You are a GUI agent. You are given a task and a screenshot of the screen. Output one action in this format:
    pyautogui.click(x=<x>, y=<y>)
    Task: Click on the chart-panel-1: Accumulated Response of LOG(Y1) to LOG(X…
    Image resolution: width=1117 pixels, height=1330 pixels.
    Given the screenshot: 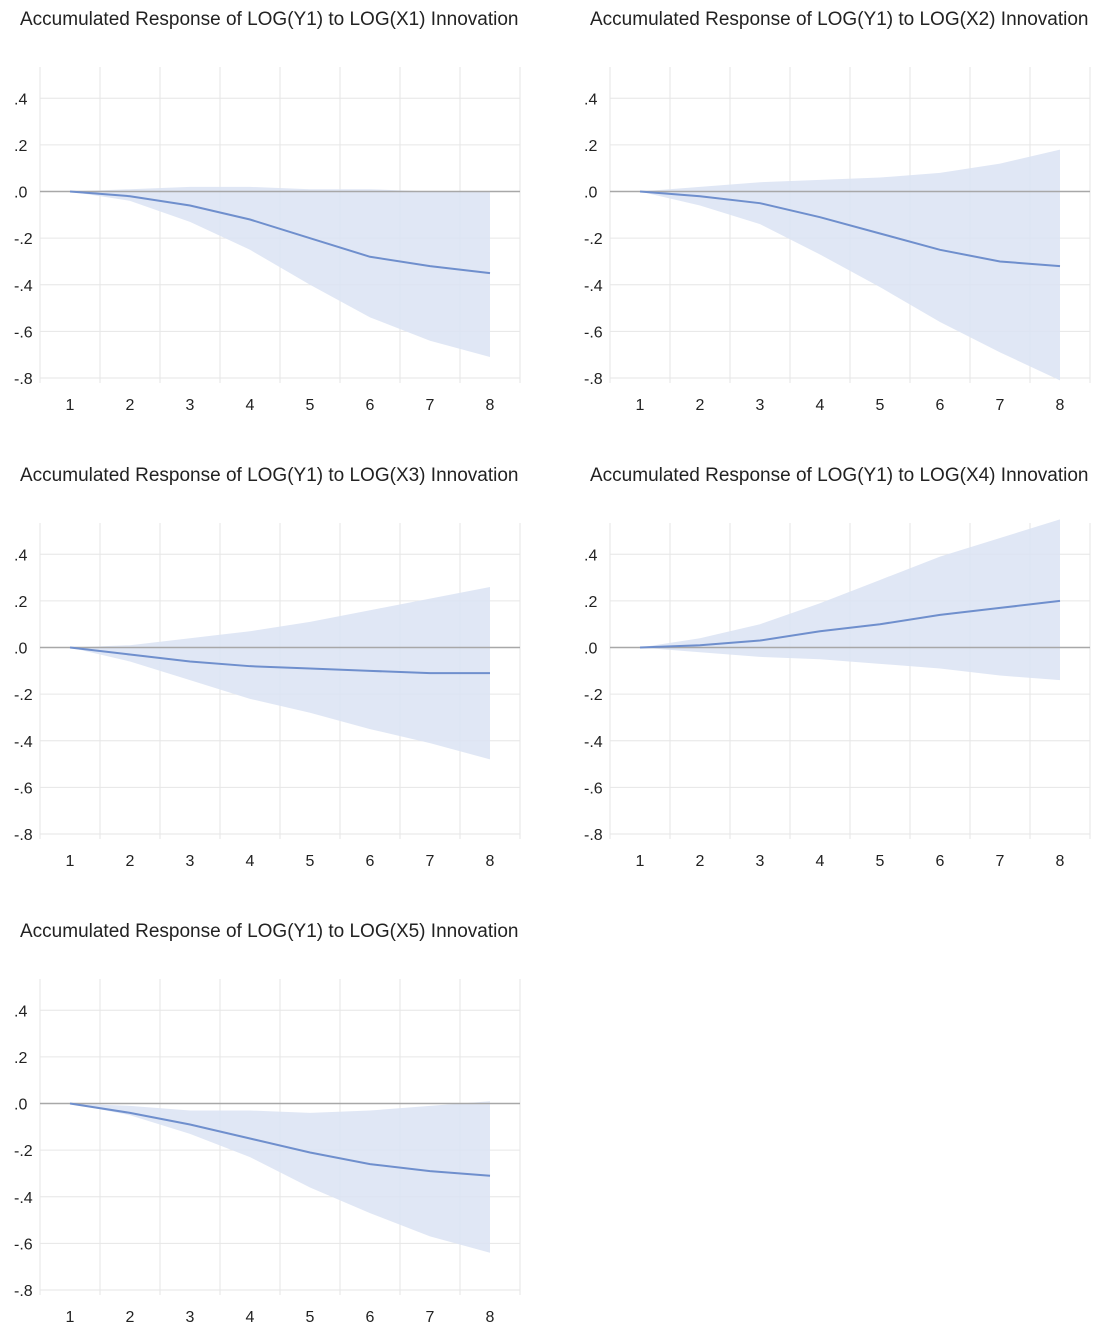 What is the action you would take?
    pyautogui.click(x=267, y=211)
    